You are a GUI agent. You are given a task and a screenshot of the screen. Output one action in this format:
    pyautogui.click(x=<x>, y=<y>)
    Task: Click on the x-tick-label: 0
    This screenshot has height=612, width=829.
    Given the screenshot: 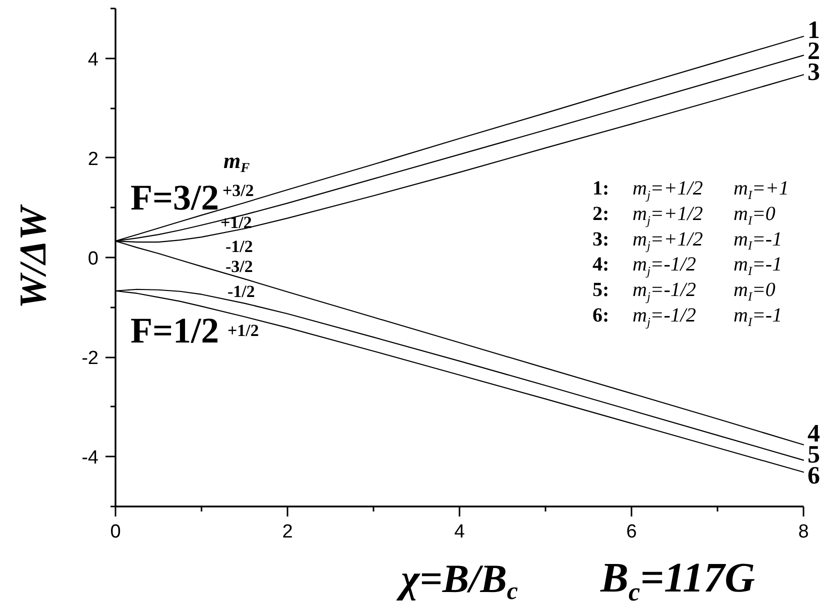 What is the action you would take?
    pyautogui.click(x=115, y=532)
    